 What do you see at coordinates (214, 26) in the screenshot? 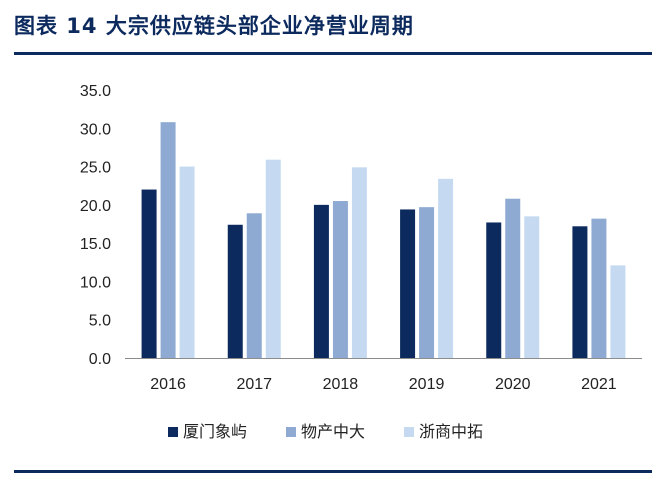
I see `chart-title: 图表 14 大宗供应链头部企业净营业周期` at bounding box center [214, 26].